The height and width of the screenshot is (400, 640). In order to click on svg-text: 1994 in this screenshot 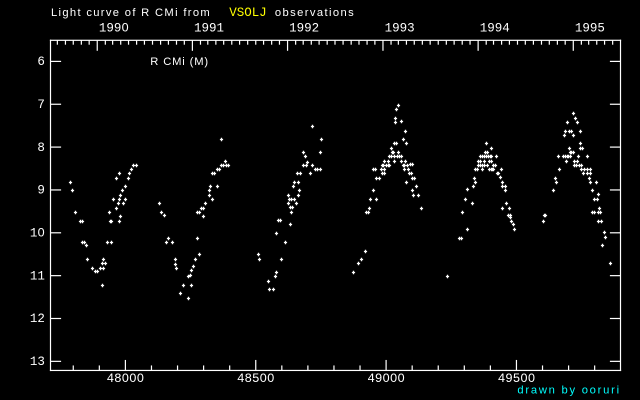, I will do `click(495, 29)`.